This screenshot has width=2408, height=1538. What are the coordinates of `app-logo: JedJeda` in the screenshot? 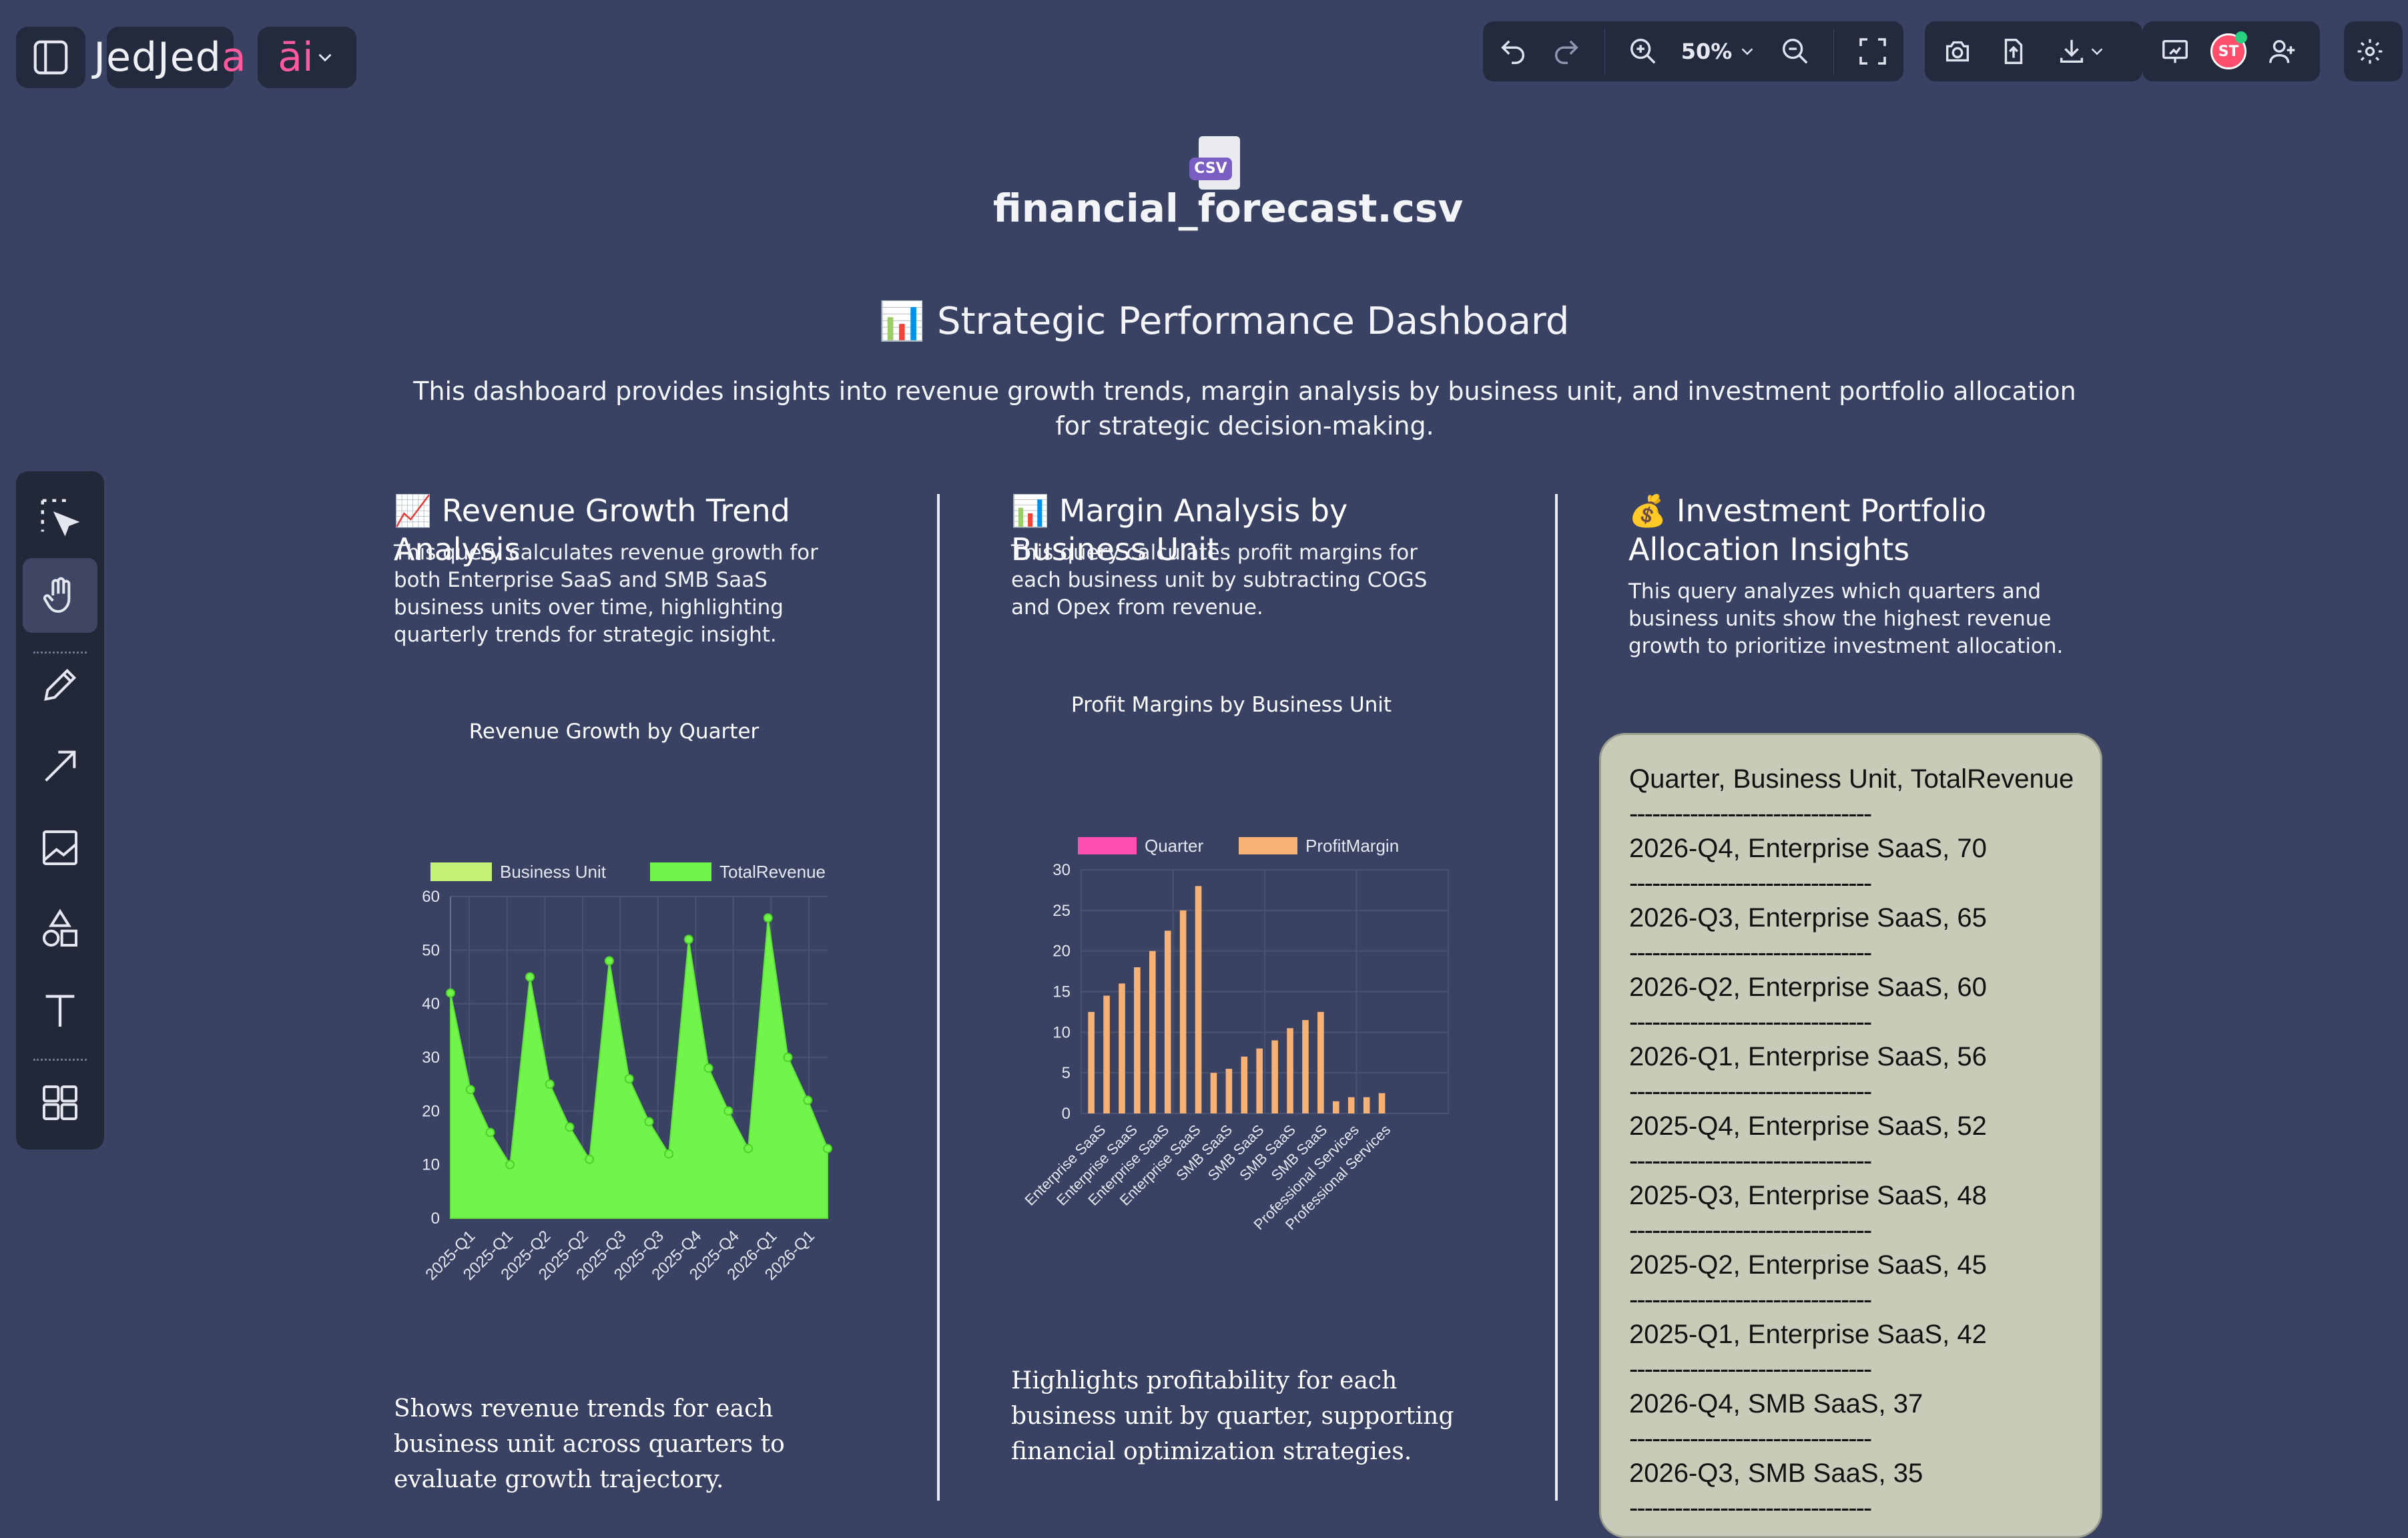 It's located at (169, 58).